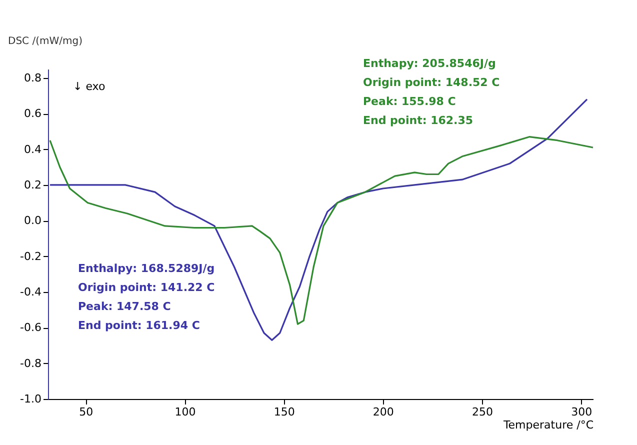  What do you see at coordinates (31, 291) in the screenshot?
I see `y-tick-label: -0.4` at bounding box center [31, 291].